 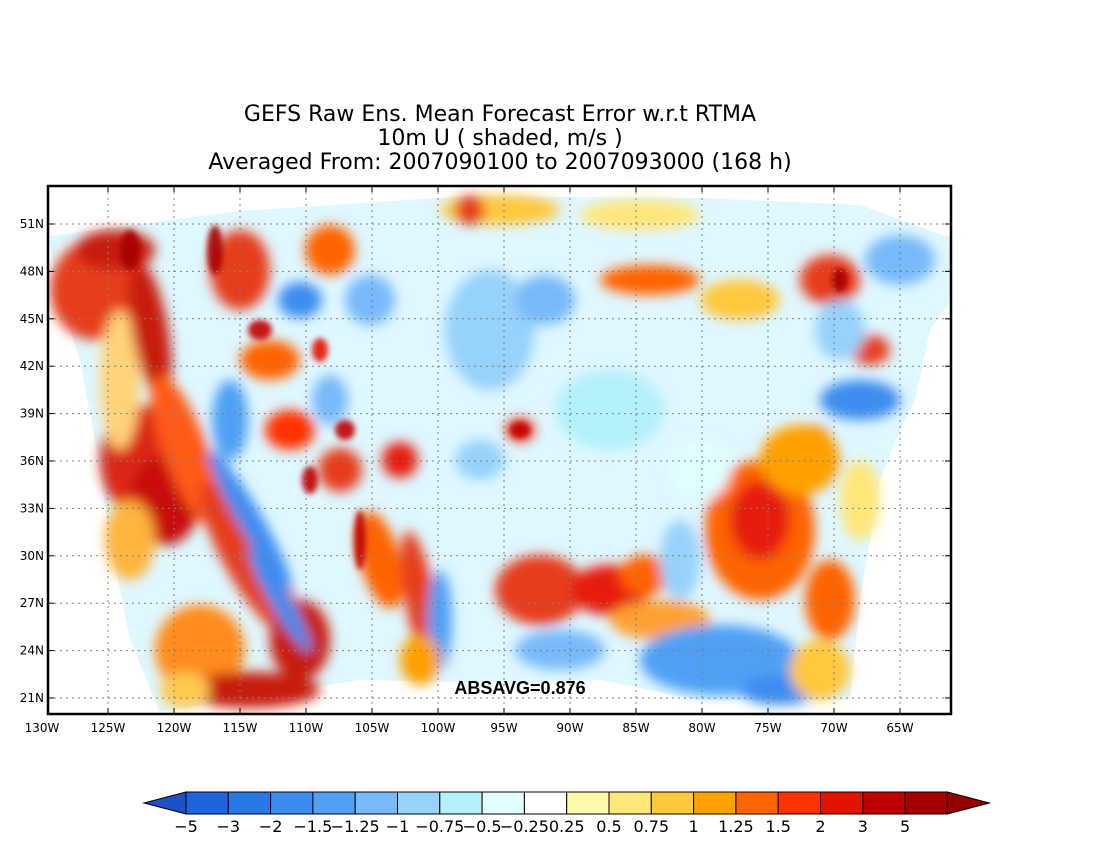 I want to click on colorbar-right-arrow, so click(x=969, y=803).